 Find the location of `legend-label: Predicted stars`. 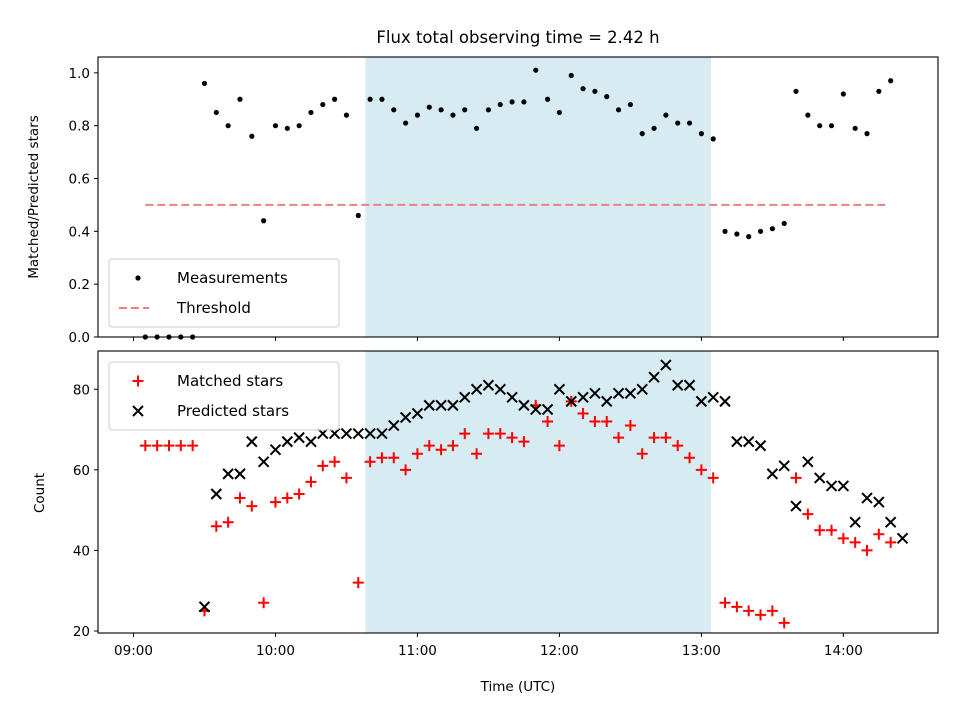

legend-label: Predicted stars is located at coordinates (233, 411).